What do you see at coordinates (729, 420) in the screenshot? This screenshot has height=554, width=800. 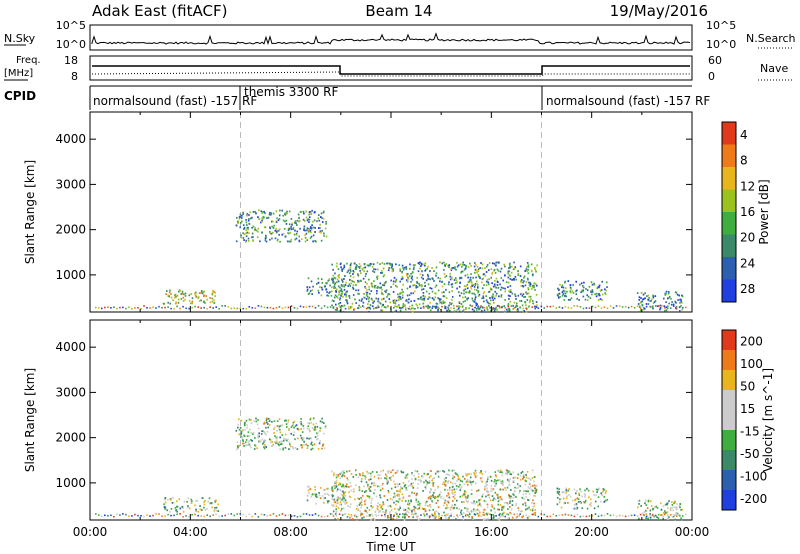 I see `colorbar-frame` at bounding box center [729, 420].